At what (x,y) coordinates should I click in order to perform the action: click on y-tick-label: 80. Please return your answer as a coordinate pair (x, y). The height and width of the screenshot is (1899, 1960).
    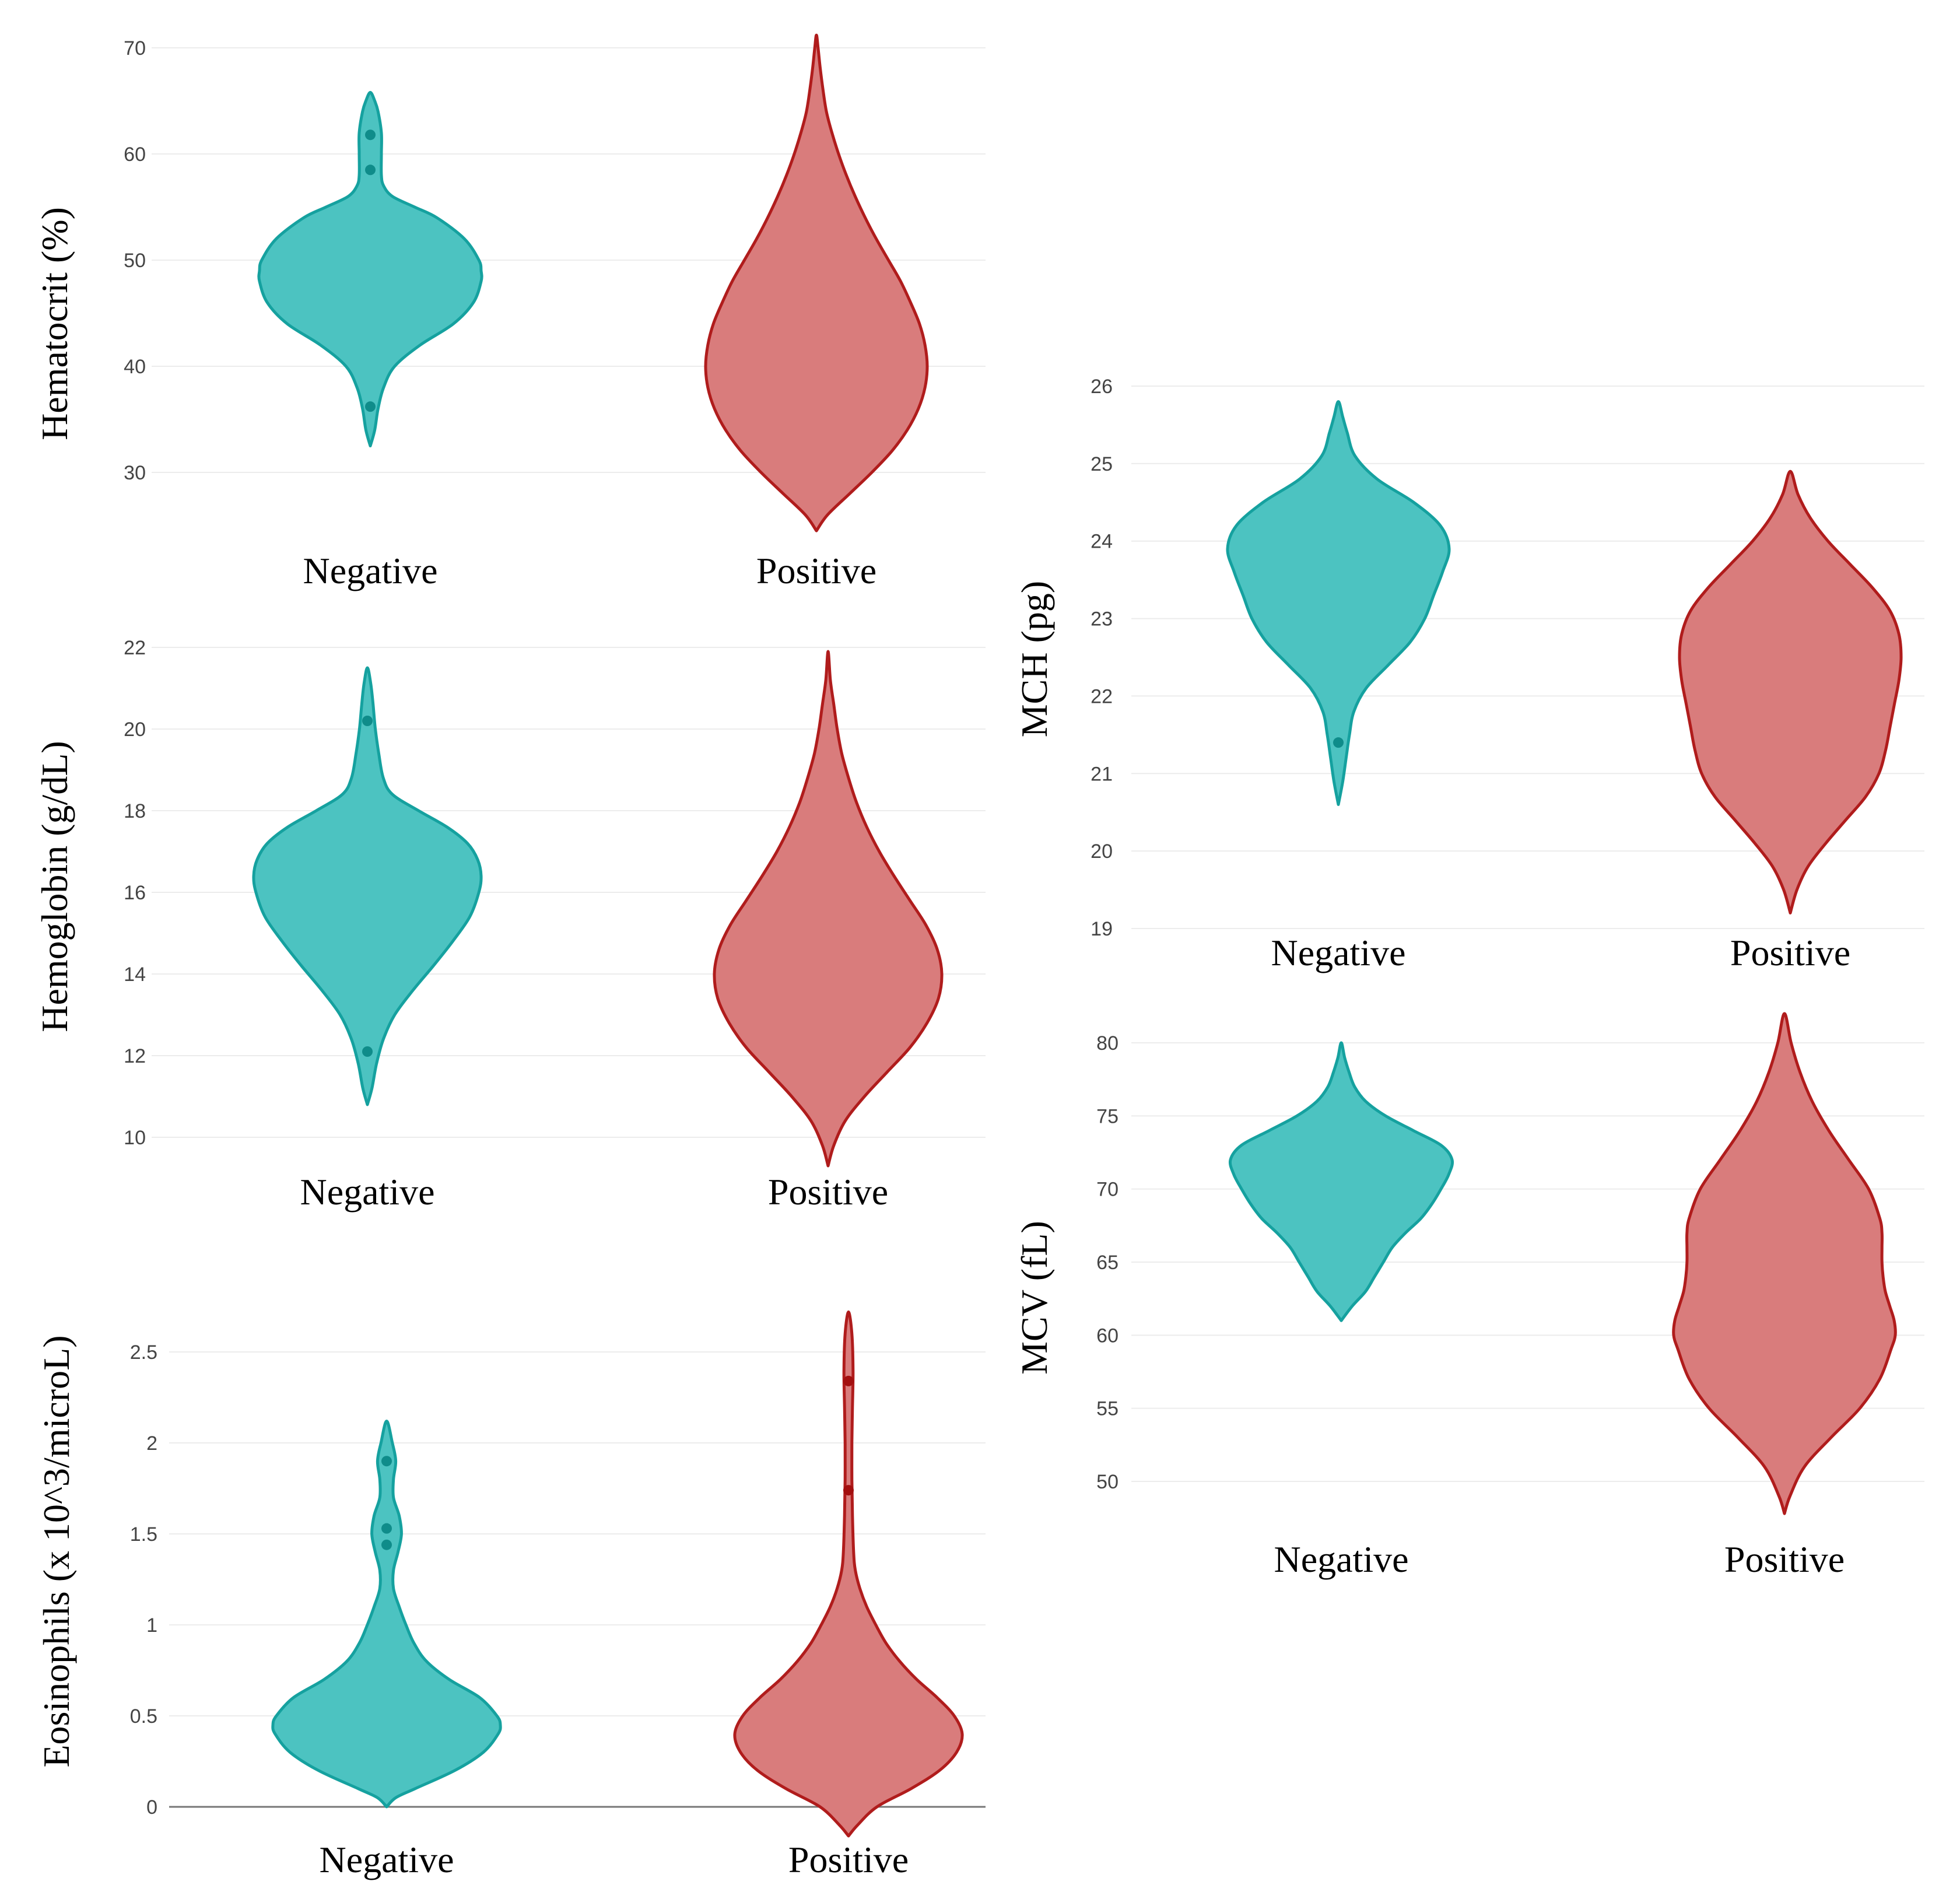
    Looking at the image, I should click on (1107, 1043).